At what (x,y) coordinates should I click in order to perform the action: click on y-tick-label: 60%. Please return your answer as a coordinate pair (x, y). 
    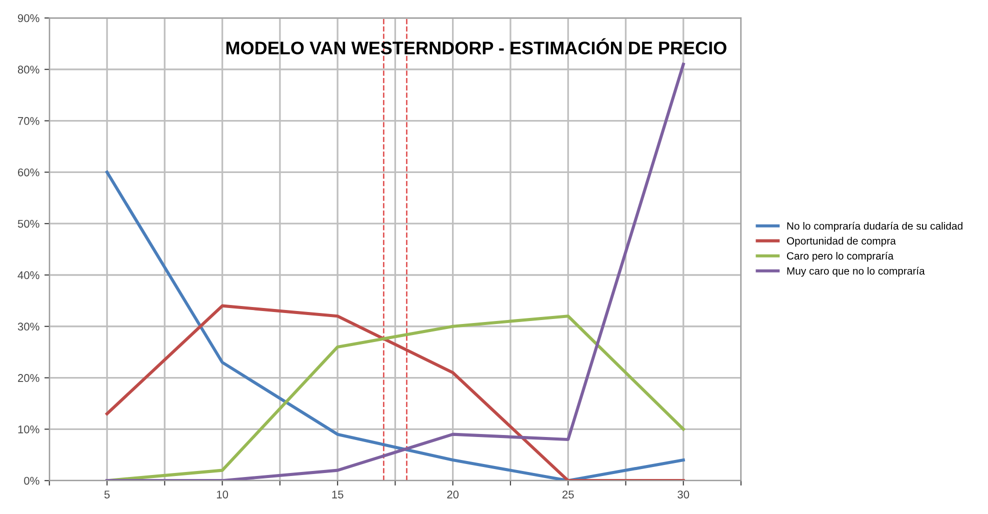
    Looking at the image, I should click on (29, 172).